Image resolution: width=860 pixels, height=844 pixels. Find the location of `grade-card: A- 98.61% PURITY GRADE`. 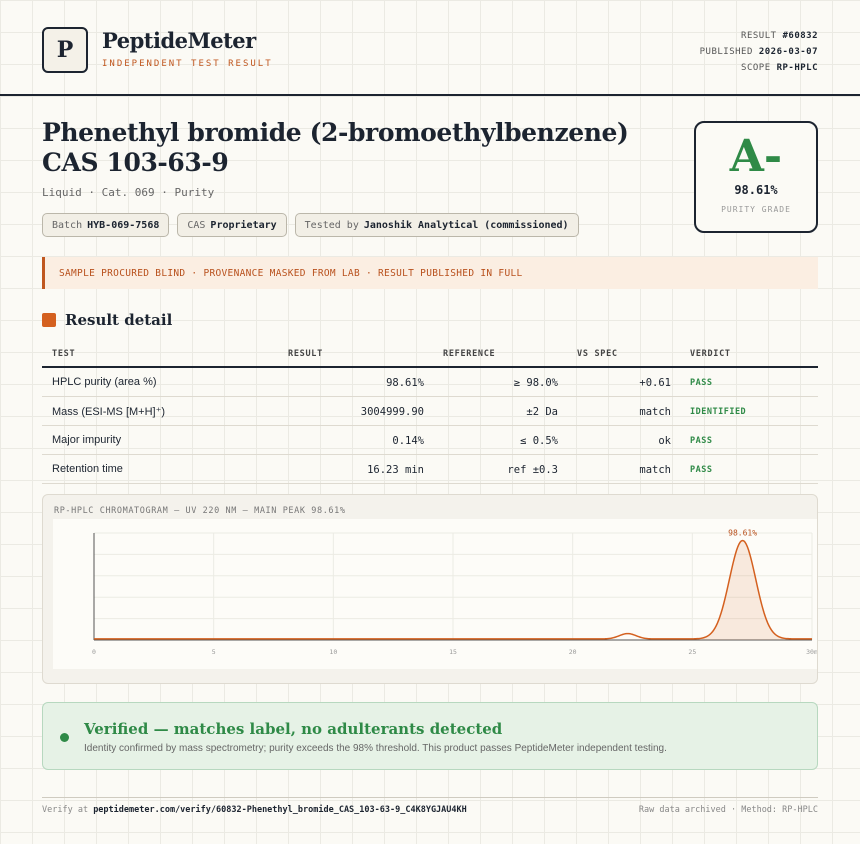

grade-card: A- 98.61% PURITY GRADE is located at coordinates (756, 177).